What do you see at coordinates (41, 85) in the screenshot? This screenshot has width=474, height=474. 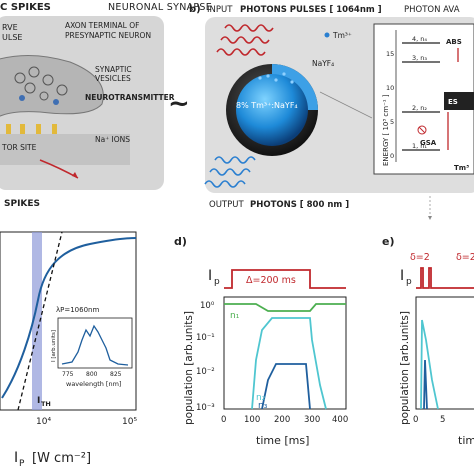 I see `synaptic-vesicles` at bounding box center [41, 85].